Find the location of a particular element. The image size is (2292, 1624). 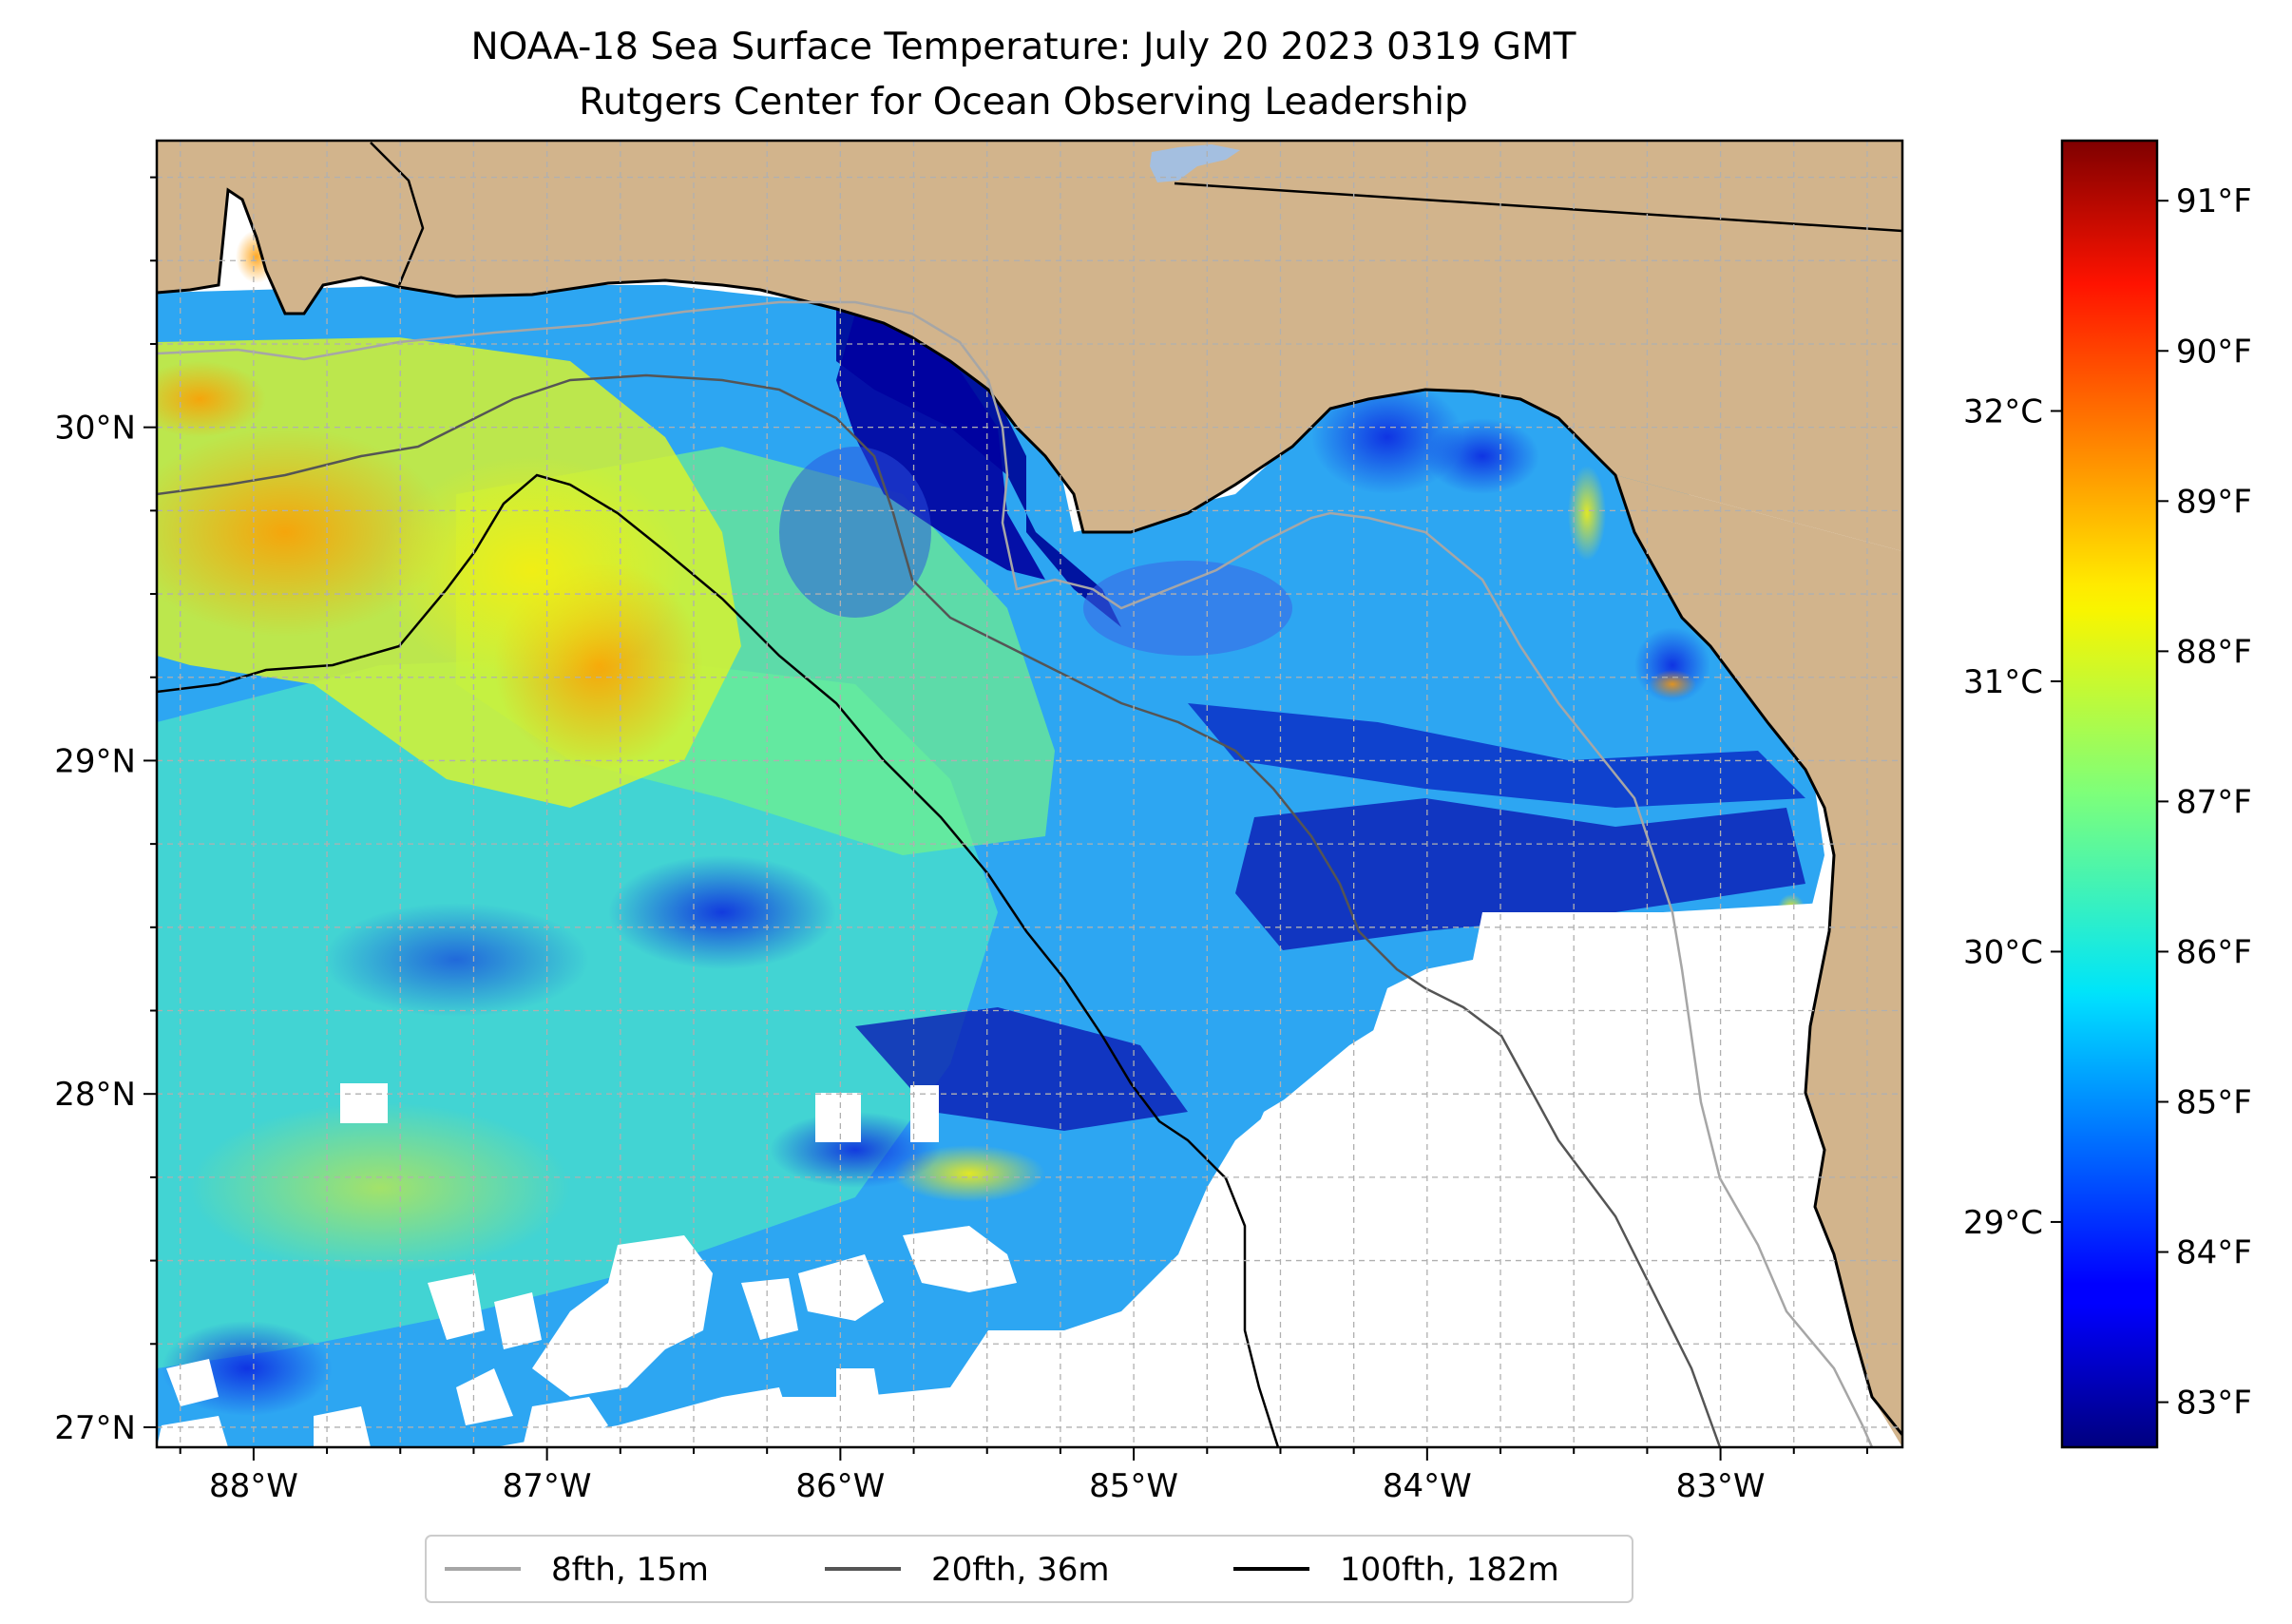

lon-tick-label: 86°W is located at coordinates (840, 1486).